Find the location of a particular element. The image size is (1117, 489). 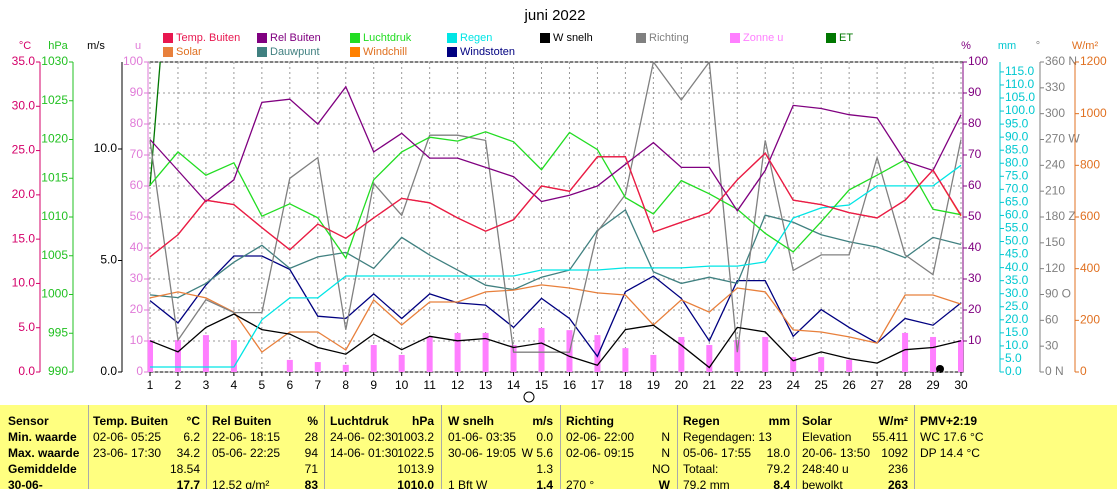

cell-text: 05-06- 22:25 is located at coordinates (246, 453).